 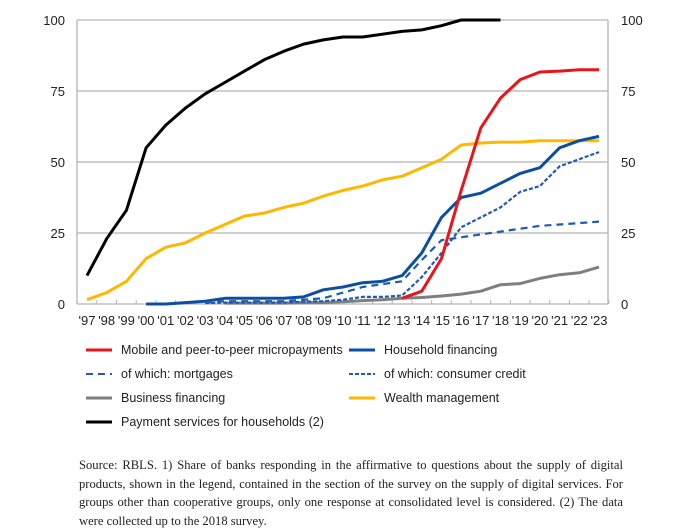 I want to click on legend-swatch-red-solid, so click(x=99, y=350).